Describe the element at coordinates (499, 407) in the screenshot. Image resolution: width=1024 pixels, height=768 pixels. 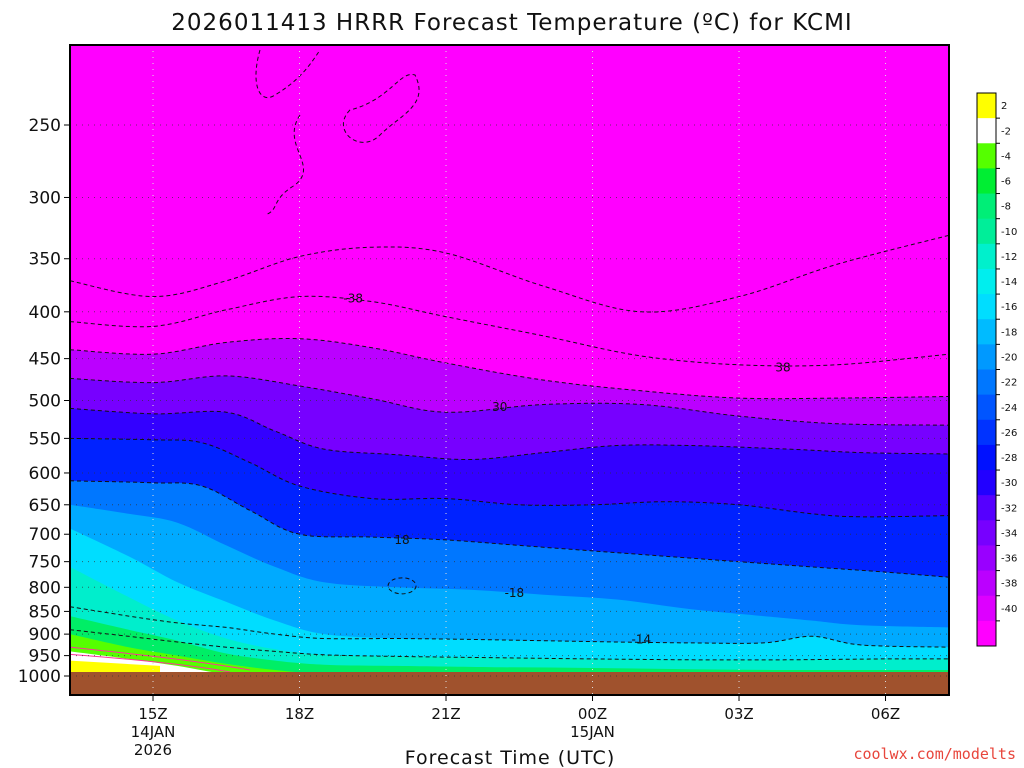
I see `contour-label: 30` at that location.